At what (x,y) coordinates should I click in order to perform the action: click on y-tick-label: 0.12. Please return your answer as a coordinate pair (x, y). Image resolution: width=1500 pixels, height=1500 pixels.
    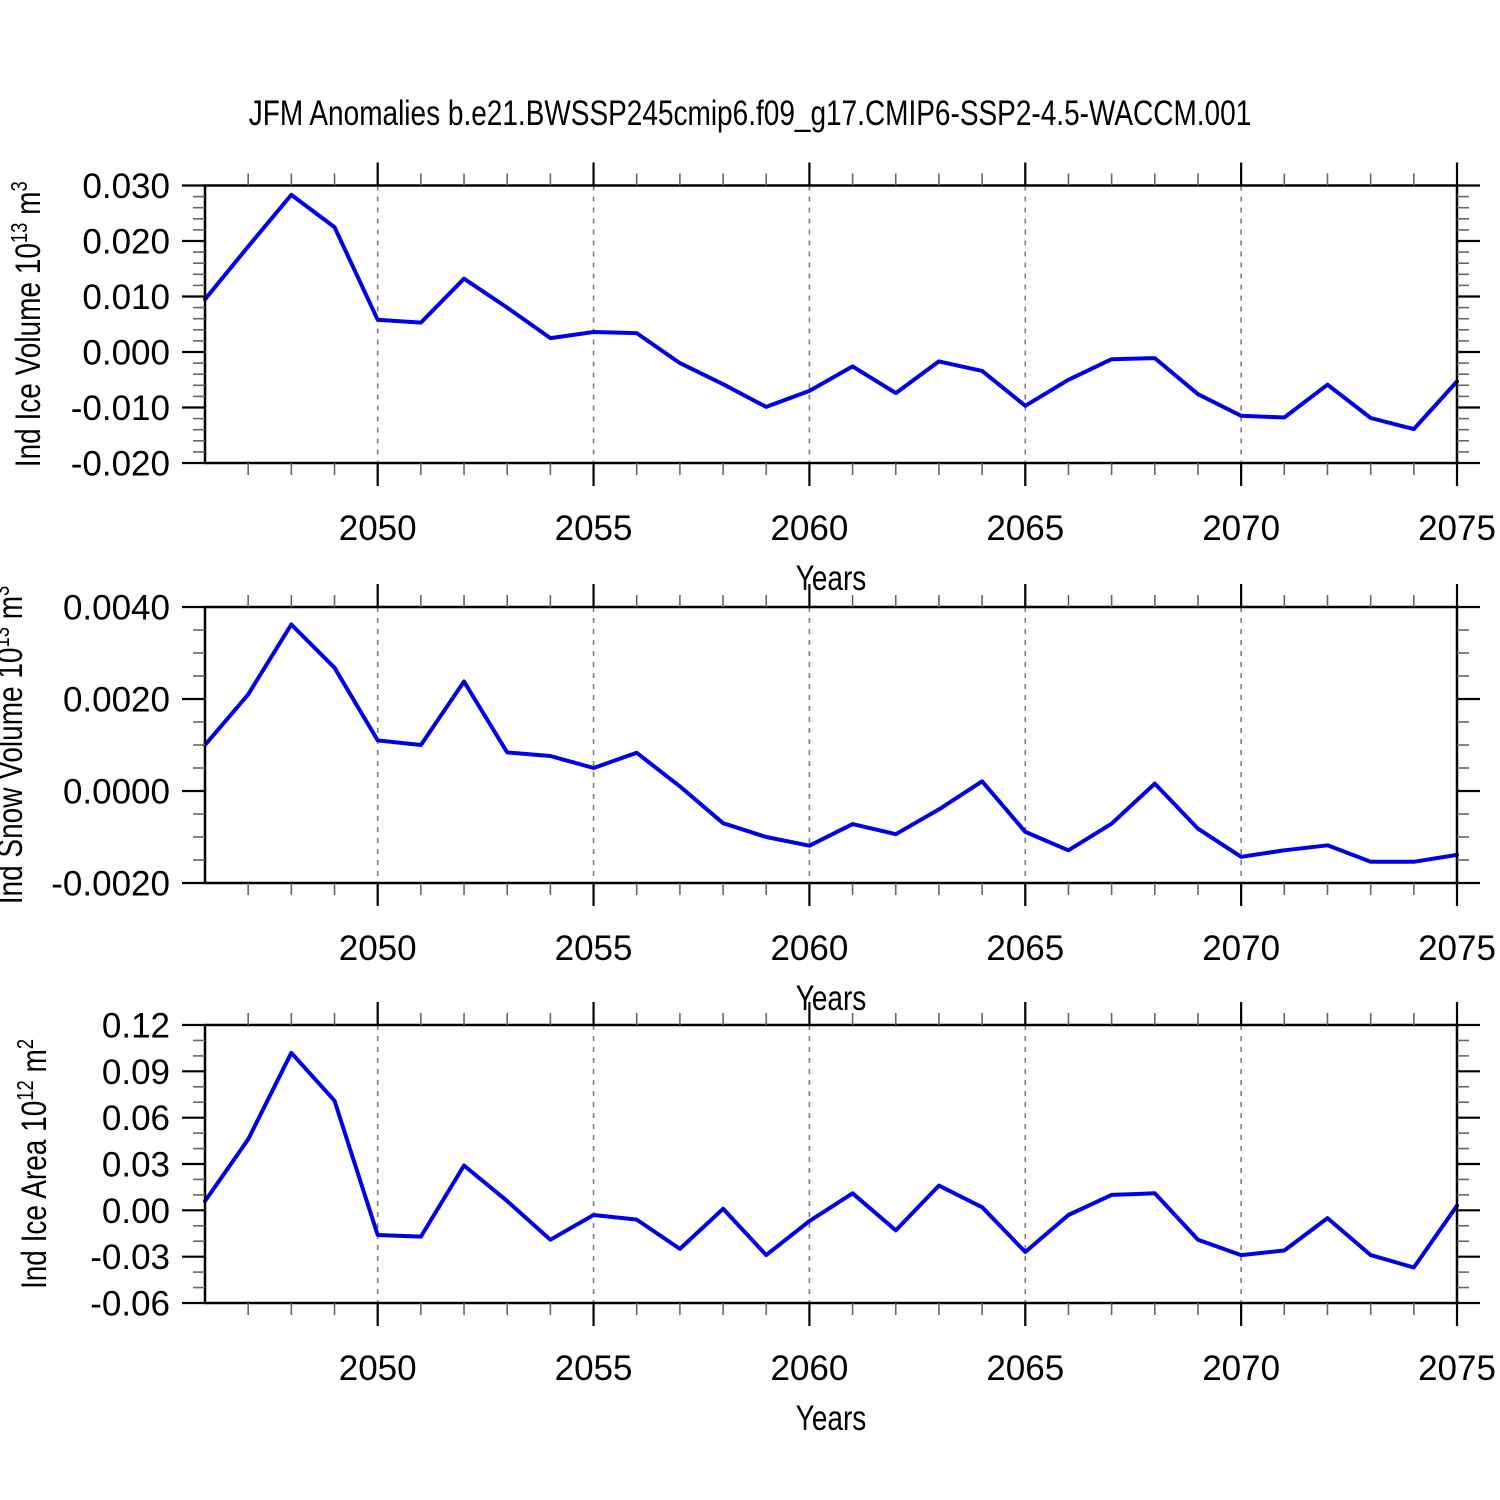
    Looking at the image, I should click on (136, 1026).